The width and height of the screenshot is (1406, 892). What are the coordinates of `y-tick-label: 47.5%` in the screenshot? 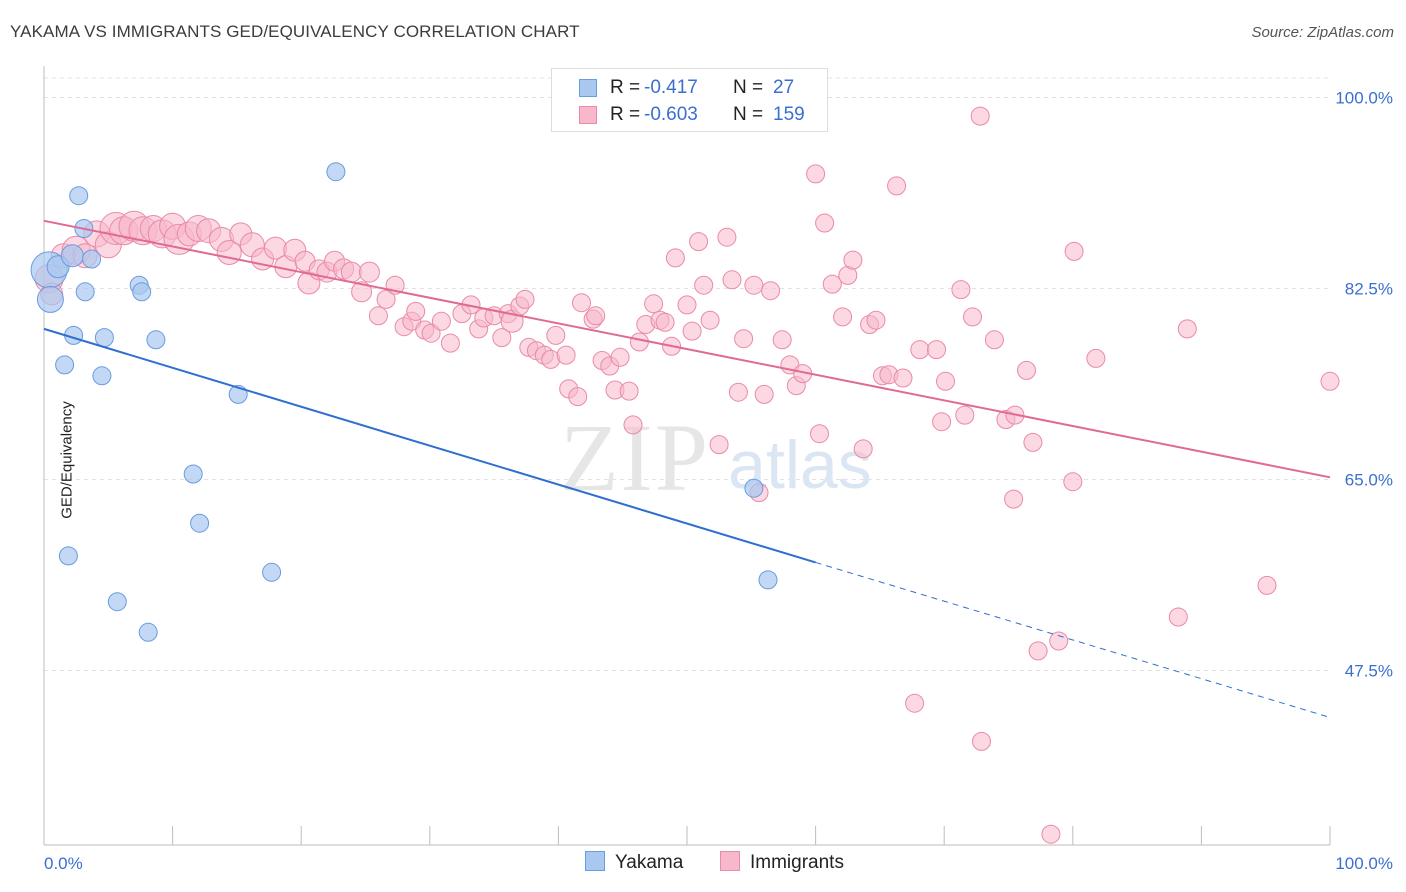 It's located at (1369, 671).